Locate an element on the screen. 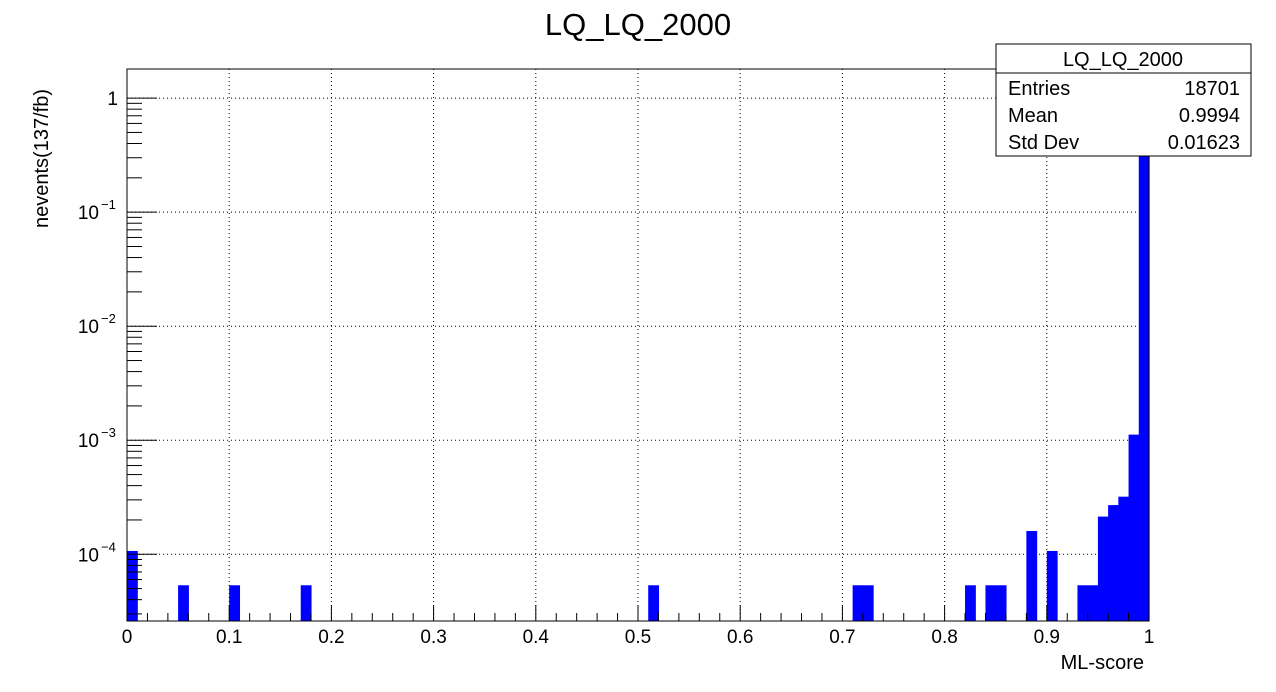  x-tick-labels: 0 0.1 0.2 0.3 0.4 0.5 0.6 0.7 0.8 0.9 1 is located at coordinates (638, 637).